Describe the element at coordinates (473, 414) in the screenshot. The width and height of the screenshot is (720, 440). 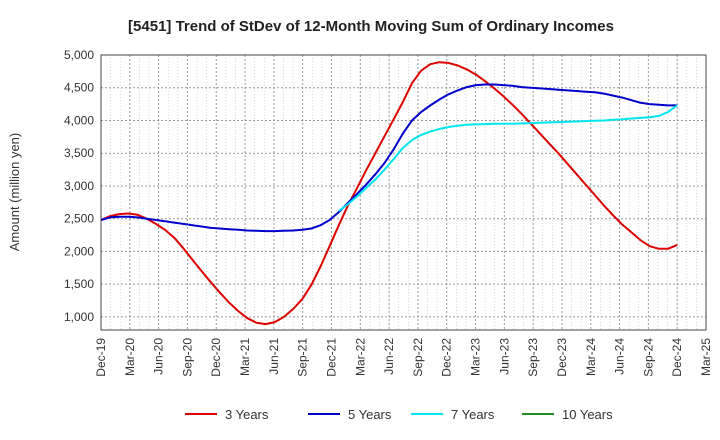
I see `legend-label-7-years: 7 Years` at that location.